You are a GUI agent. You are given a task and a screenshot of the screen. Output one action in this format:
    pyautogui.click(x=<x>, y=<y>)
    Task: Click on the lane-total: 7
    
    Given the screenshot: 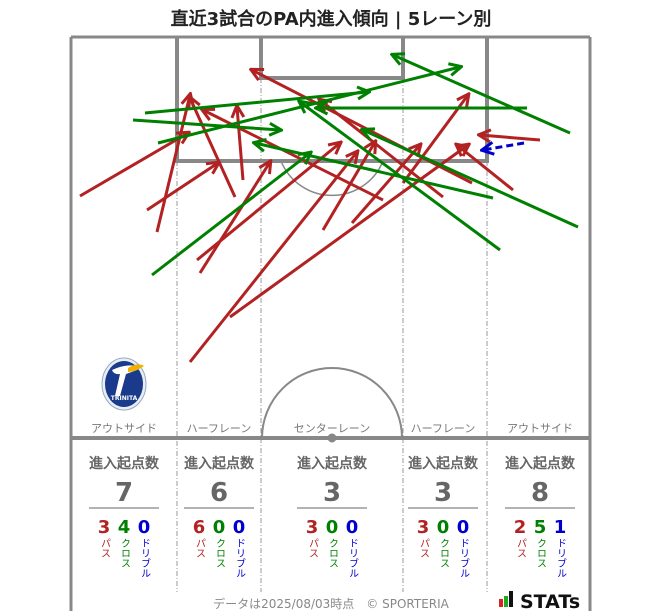 What is the action you would take?
    pyautogui.click(x=124, y=493)
    